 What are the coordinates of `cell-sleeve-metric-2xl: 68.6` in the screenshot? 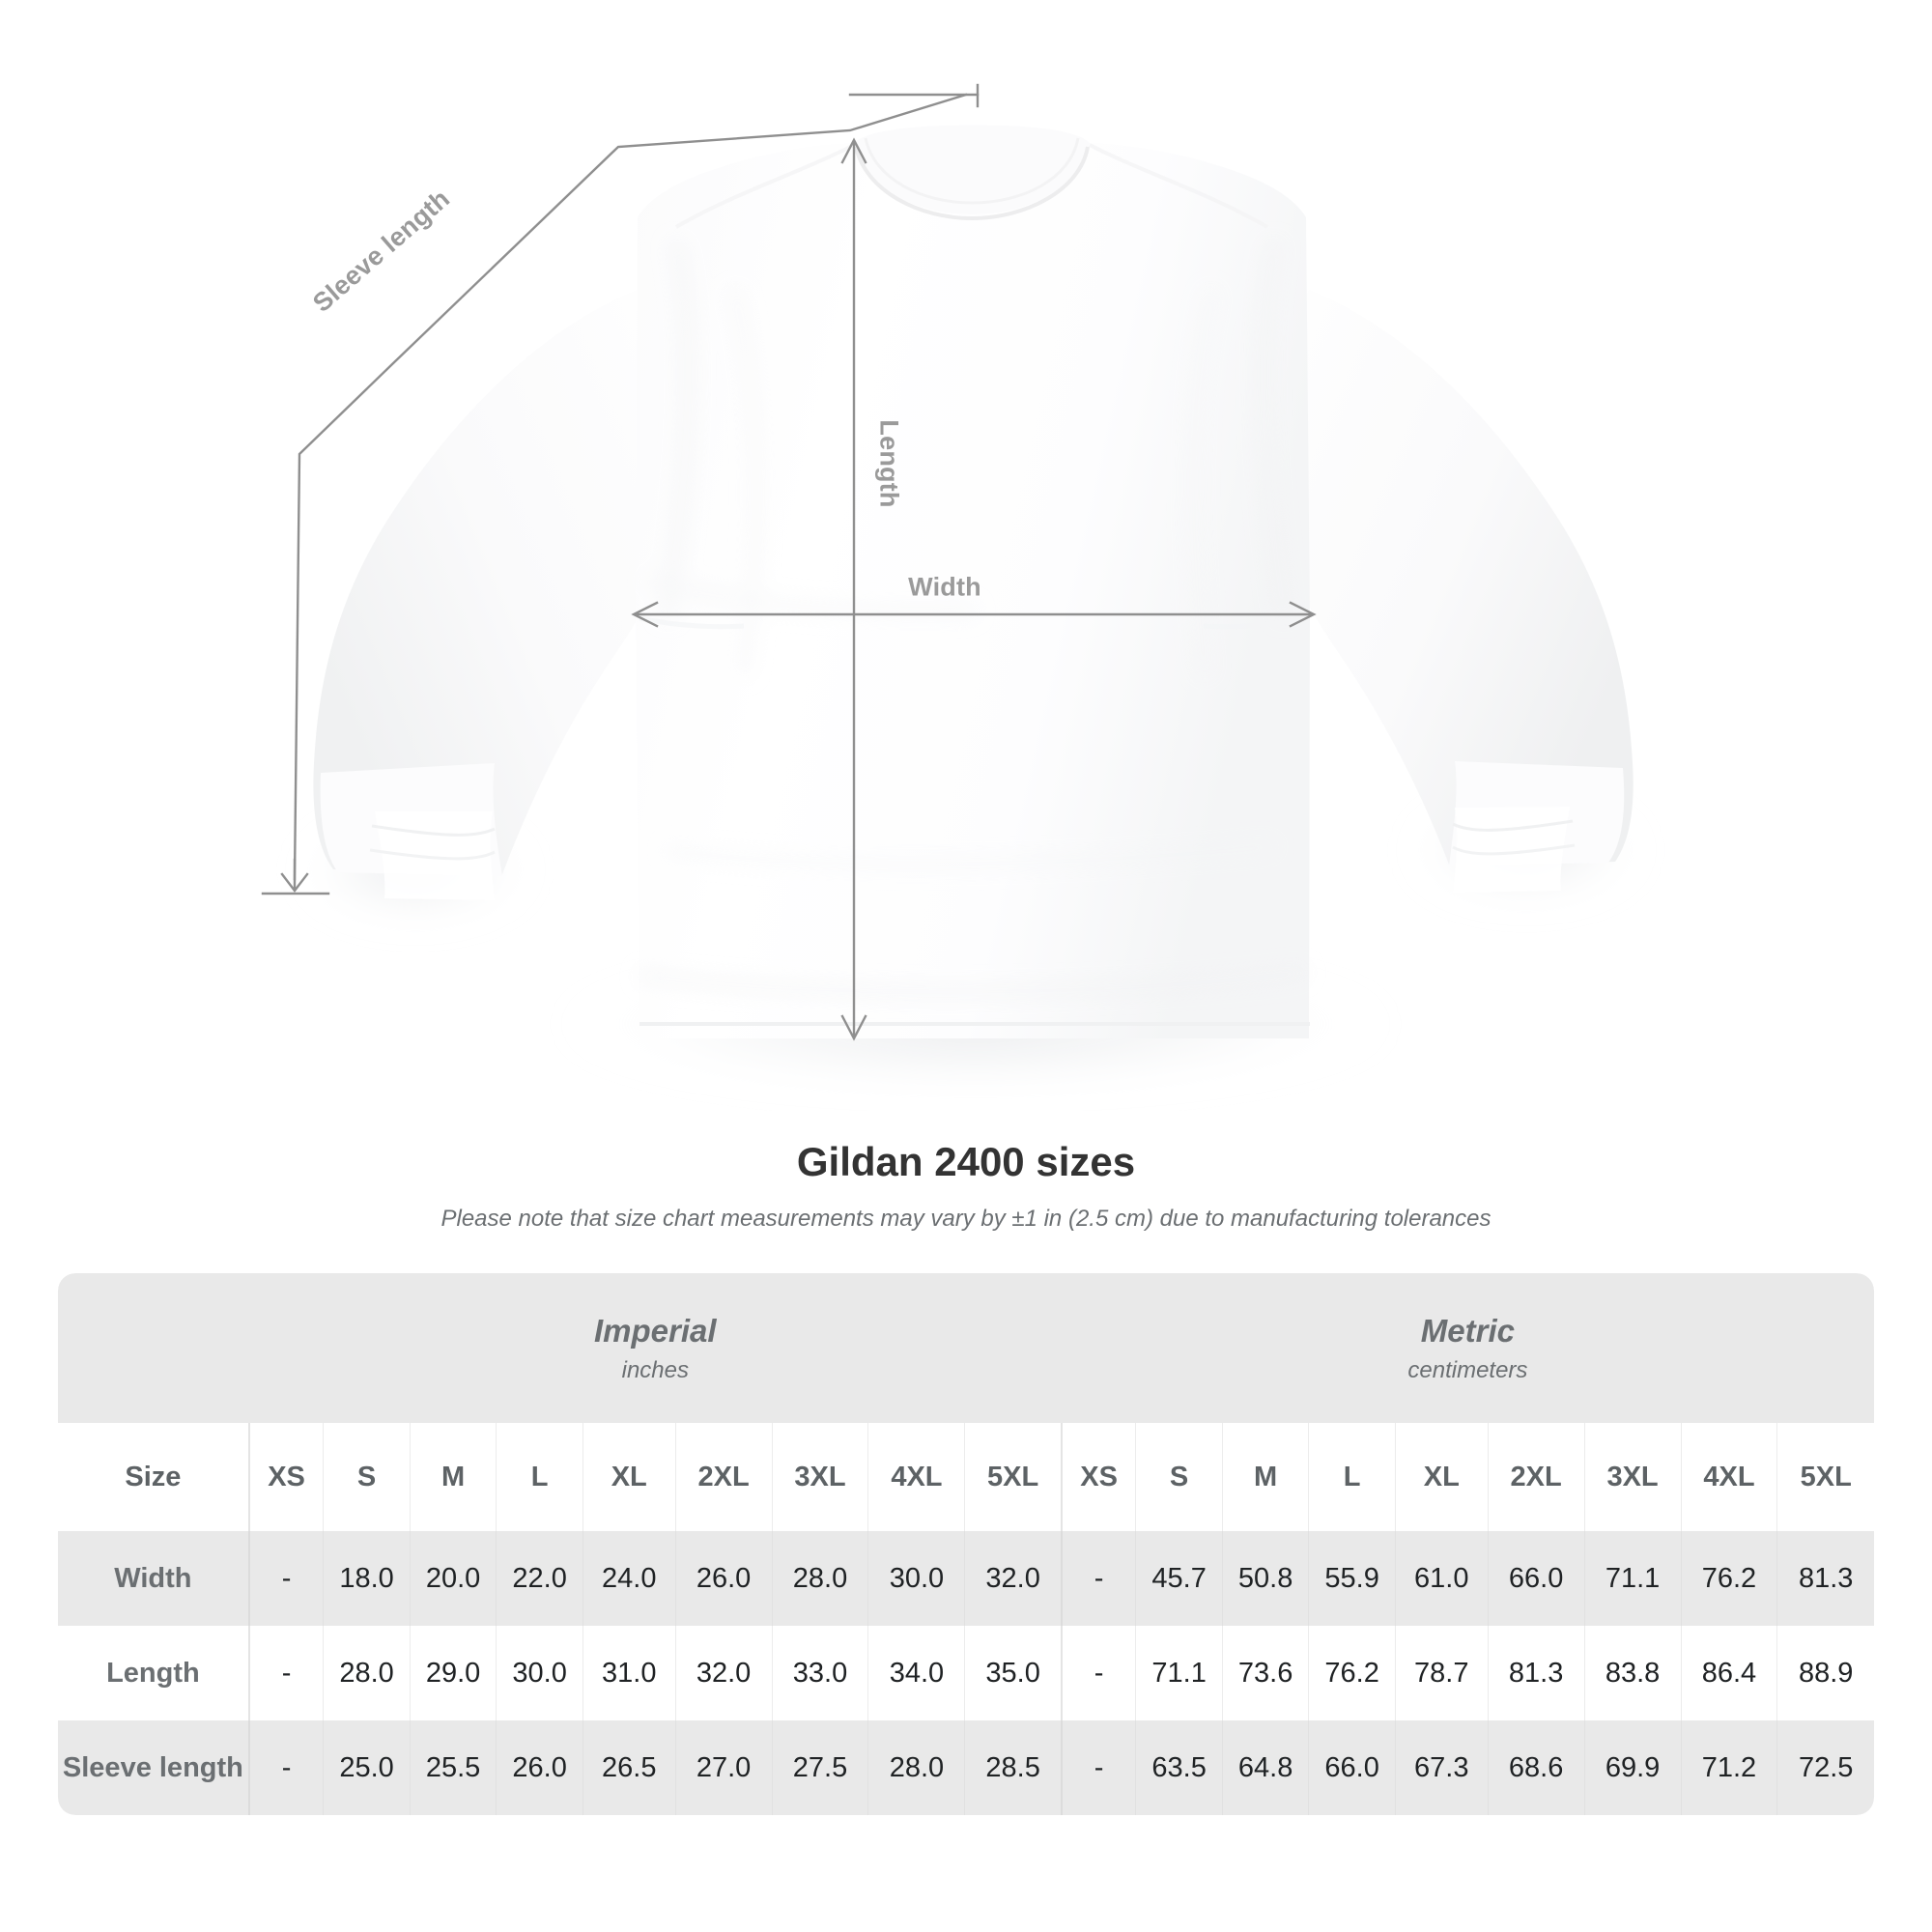 It's located at (1536, 1767).